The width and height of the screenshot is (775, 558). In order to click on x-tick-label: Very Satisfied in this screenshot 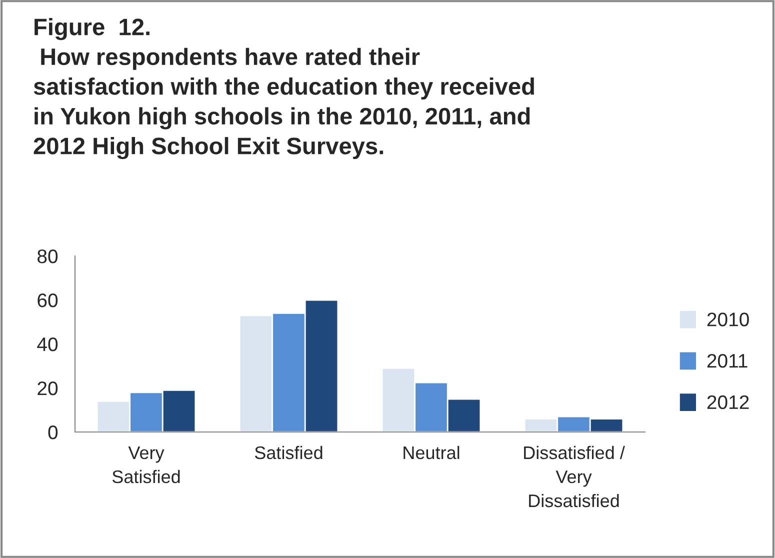, I will do `click(146, 465)`.